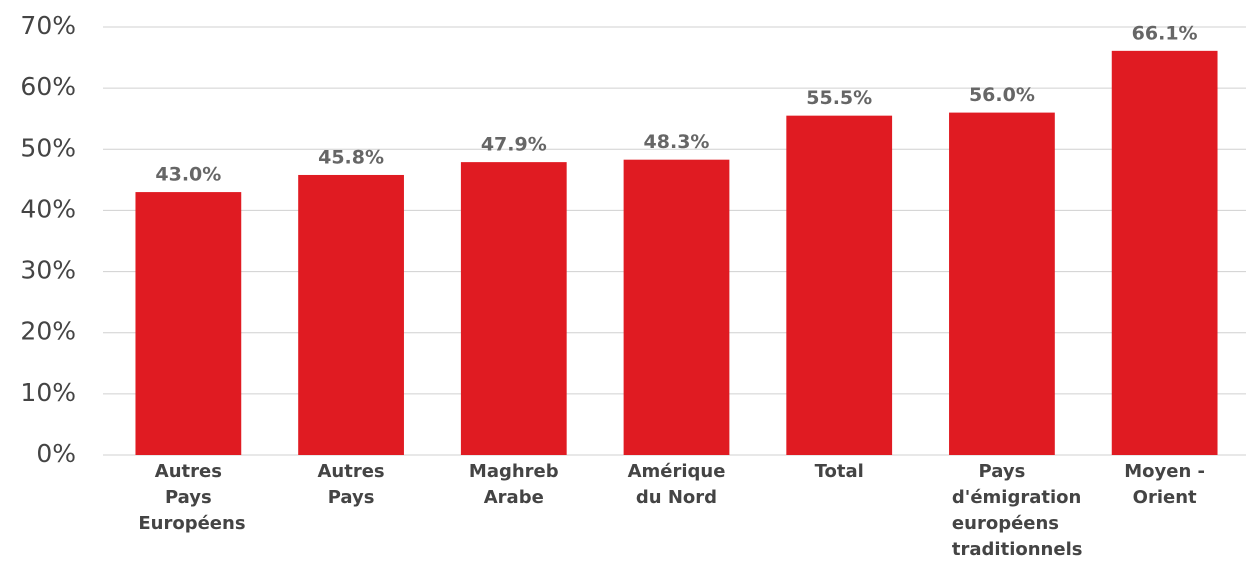 Image resolution: width=1251 pixels, height=566 pixels. I want to click on x-tick-label: Autres Pays Européens, so click(192, 497).